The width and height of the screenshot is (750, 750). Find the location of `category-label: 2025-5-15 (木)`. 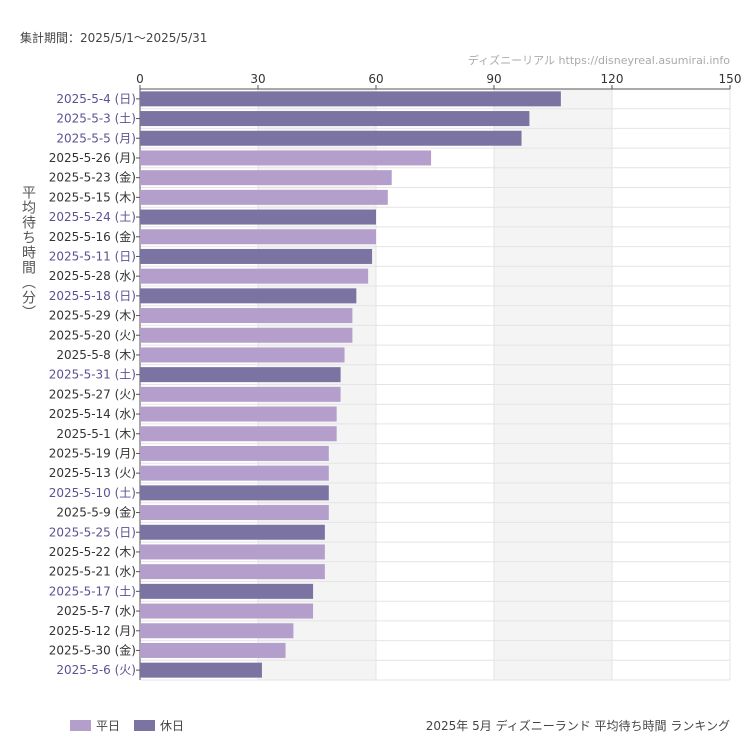

category-label: 2025-5-15 (木) is located at coordinates (92, 197).